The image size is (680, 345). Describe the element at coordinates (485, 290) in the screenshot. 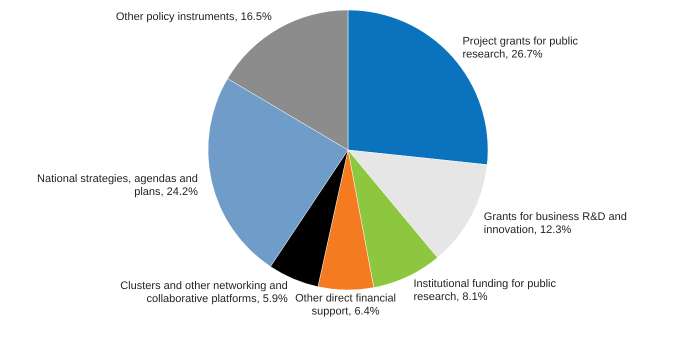

I see `slice-label: Institutional funding for public research, 8.1%` at that location.